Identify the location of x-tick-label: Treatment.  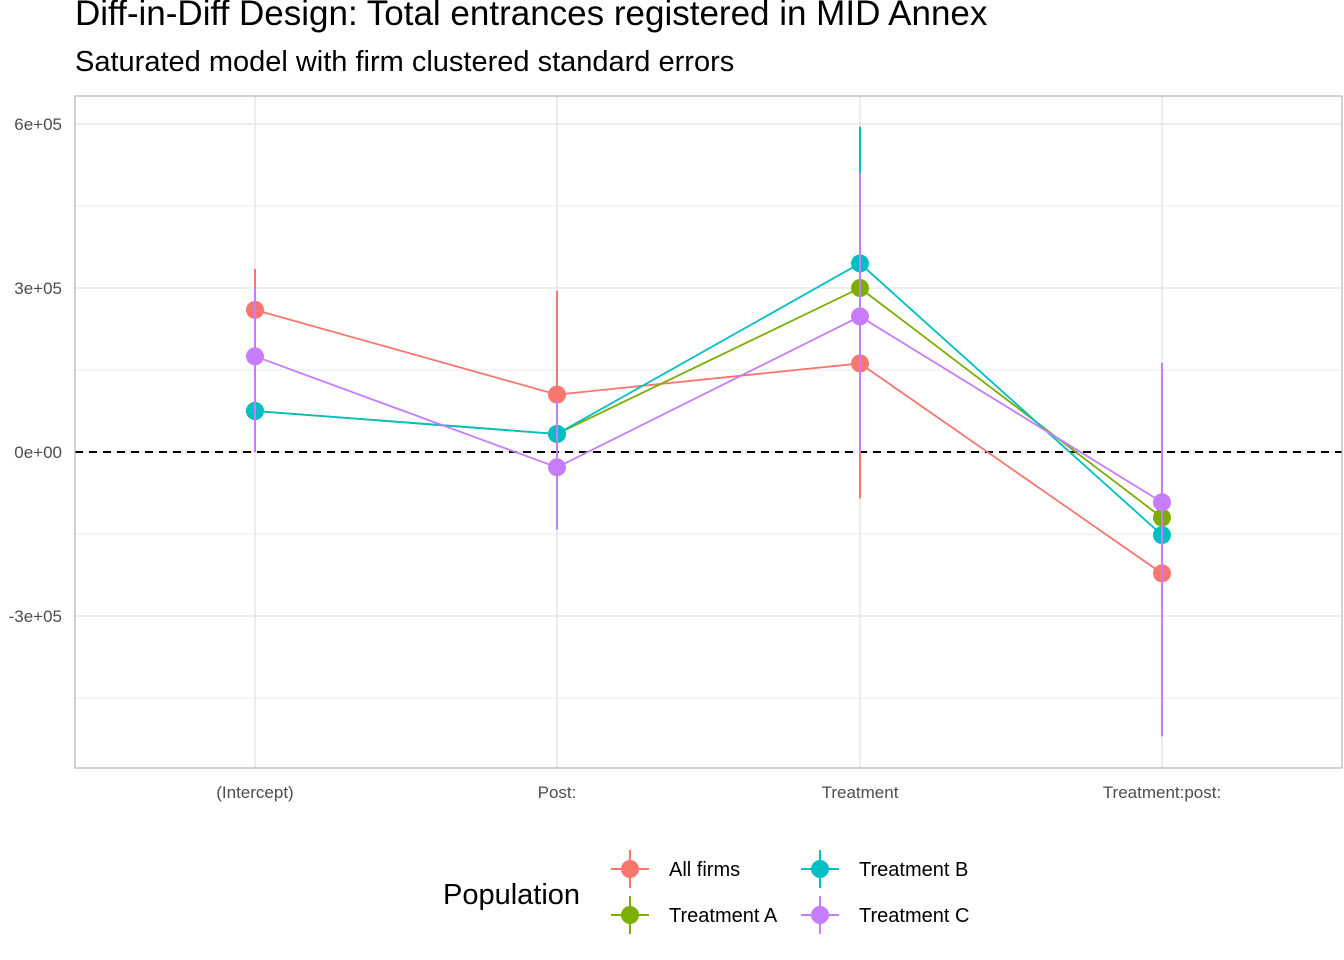
(860, 792).